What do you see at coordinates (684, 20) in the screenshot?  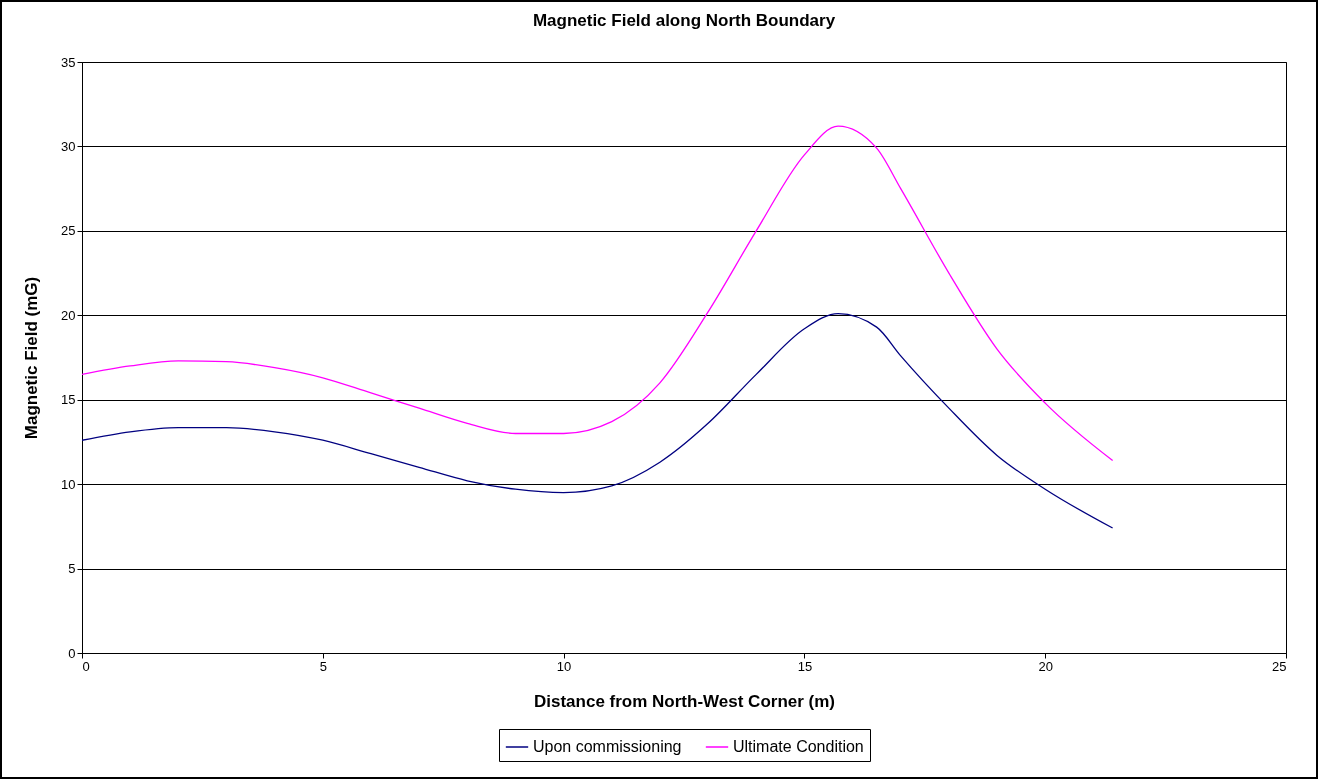 I see `chart-title: Magnetic Field along North Boundary` at bounding box center [684, 20].